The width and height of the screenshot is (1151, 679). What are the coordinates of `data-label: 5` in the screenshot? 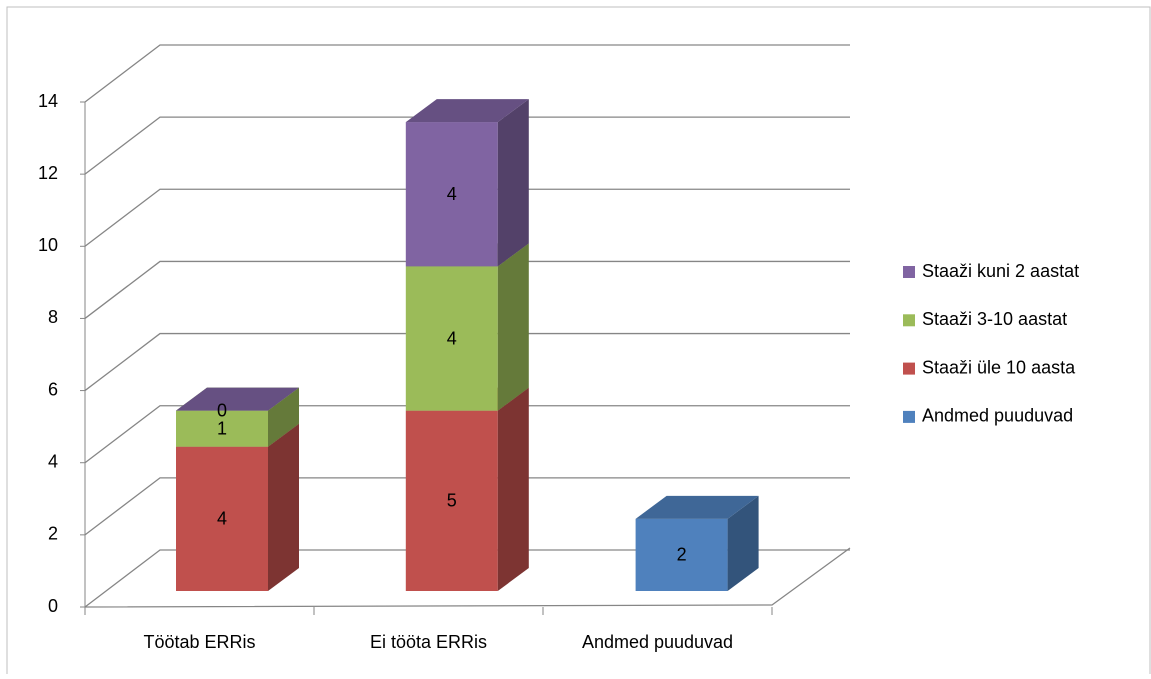 It's located at (452, 501).